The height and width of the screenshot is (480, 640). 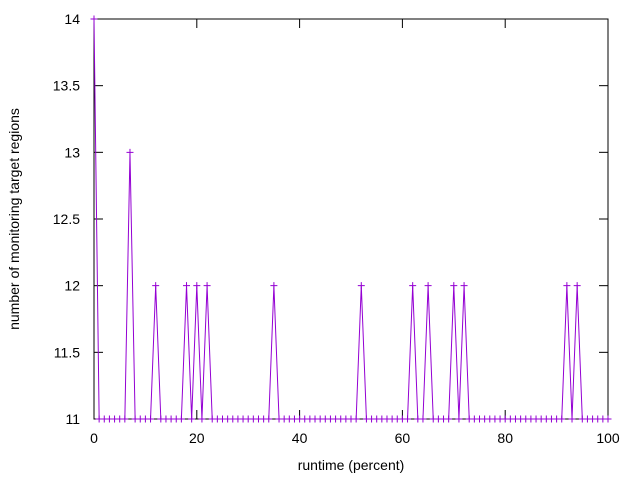 I want to click on y-tick-label: 12.5, so click(x=66, y=219).